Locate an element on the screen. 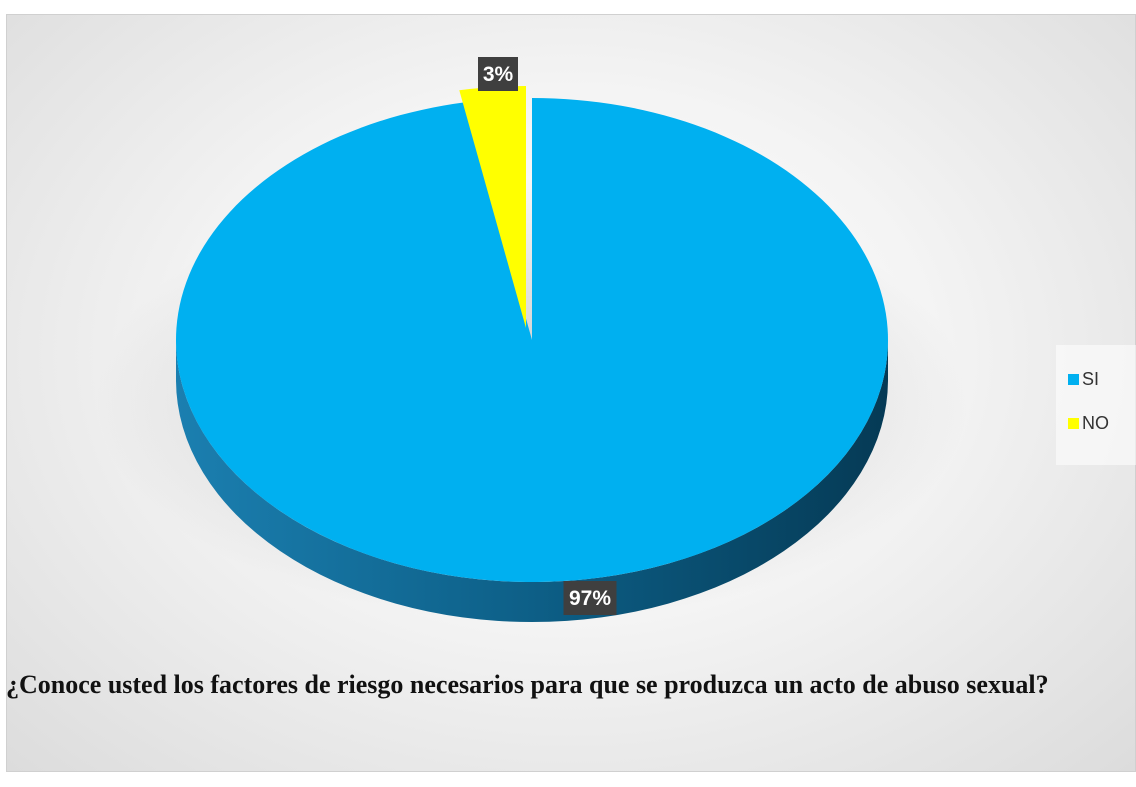 The width and height of the screenshot is (1136, 787). legend-swatch-no is located at coordinates (1073, 423).